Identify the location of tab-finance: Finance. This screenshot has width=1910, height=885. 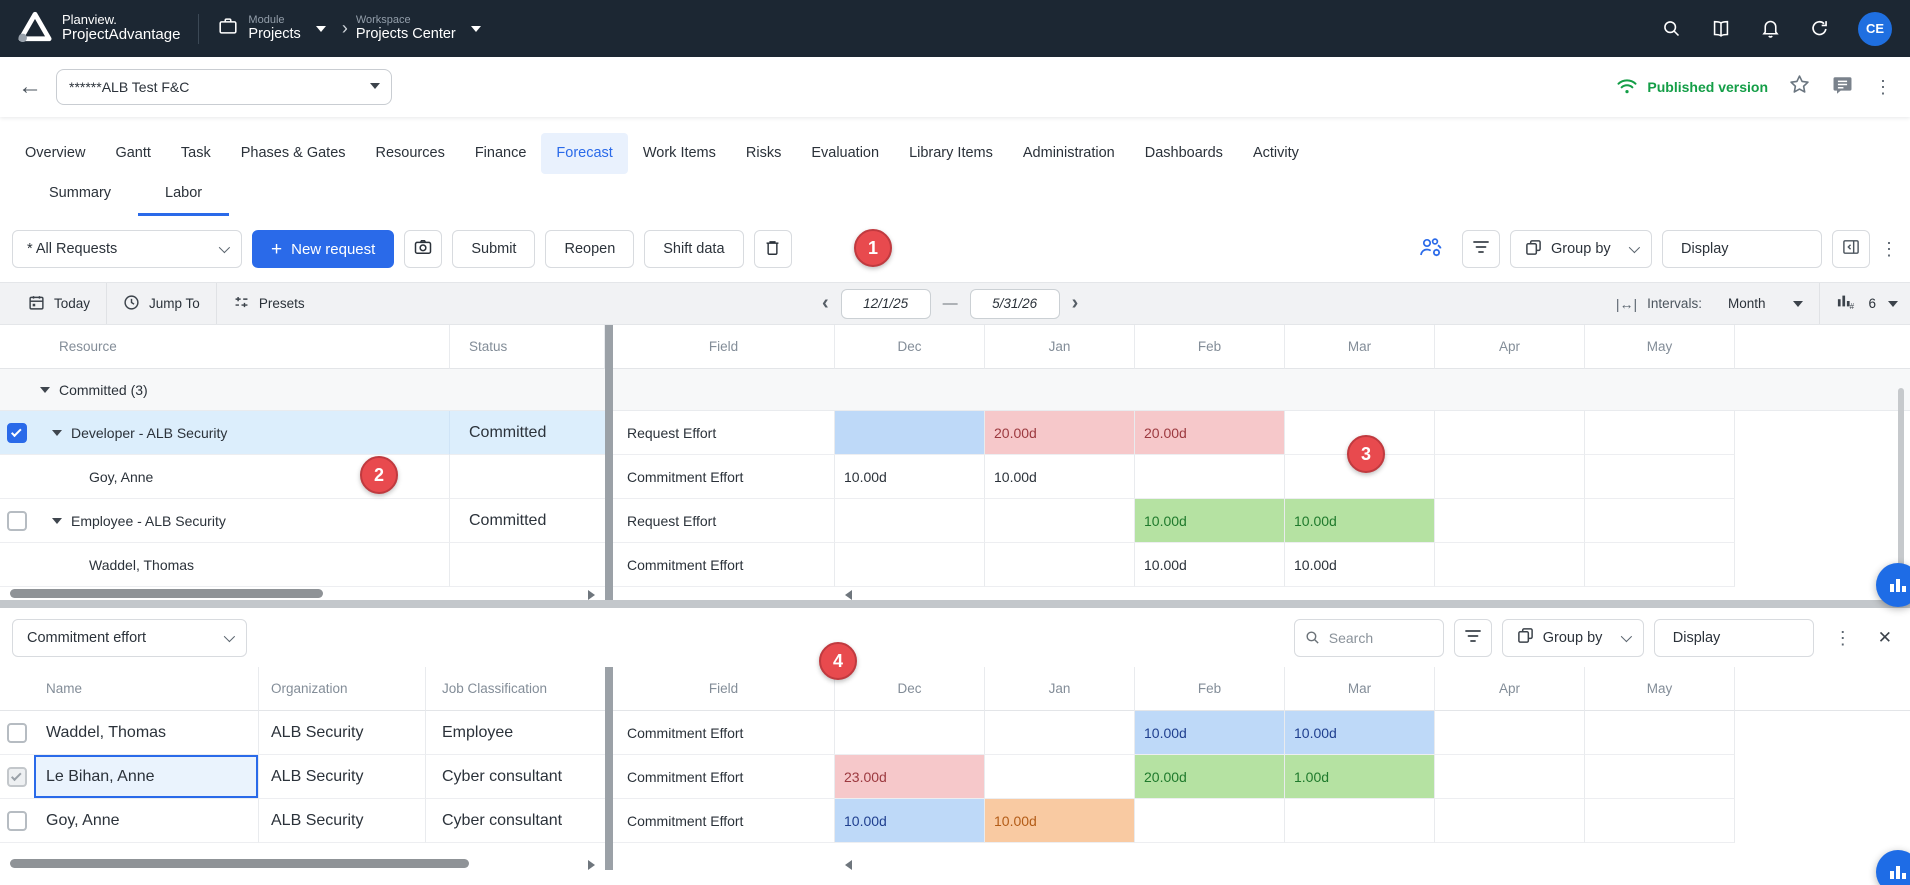
(500, 153).